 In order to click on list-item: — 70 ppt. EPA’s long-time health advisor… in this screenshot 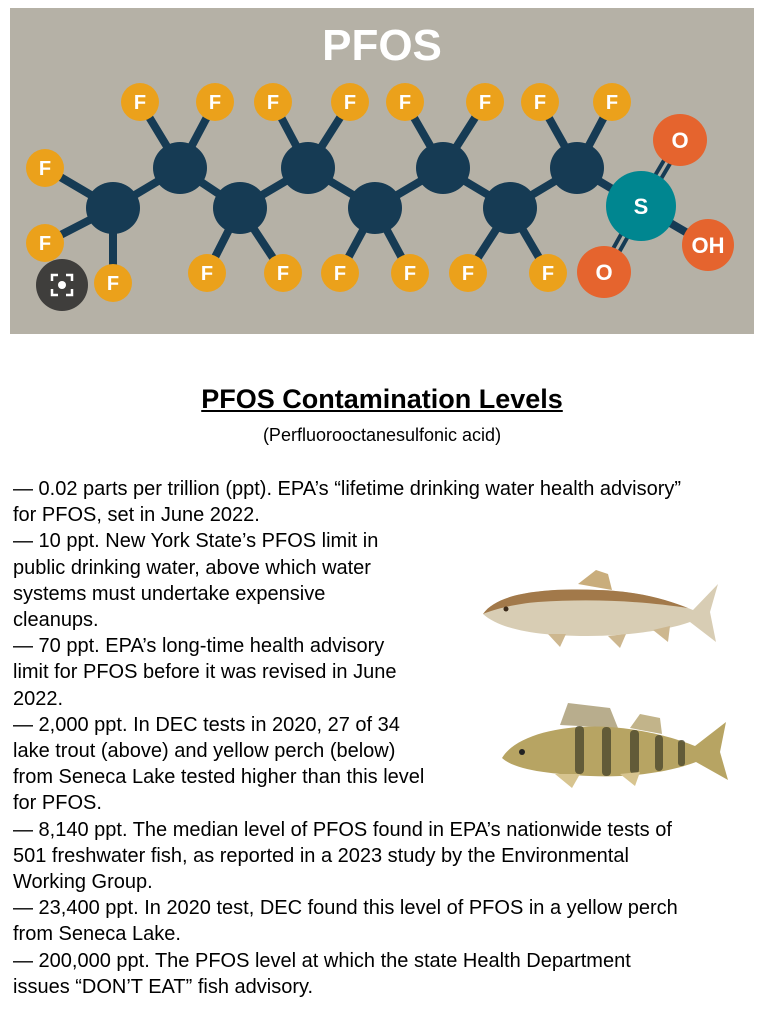, I will do `click(347, 672)`.